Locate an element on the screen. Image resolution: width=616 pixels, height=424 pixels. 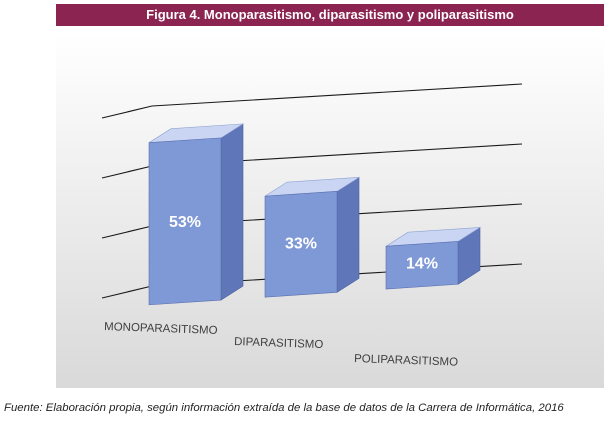
data-labels: 53% 33% 14% is located at coordinates (303, 243).